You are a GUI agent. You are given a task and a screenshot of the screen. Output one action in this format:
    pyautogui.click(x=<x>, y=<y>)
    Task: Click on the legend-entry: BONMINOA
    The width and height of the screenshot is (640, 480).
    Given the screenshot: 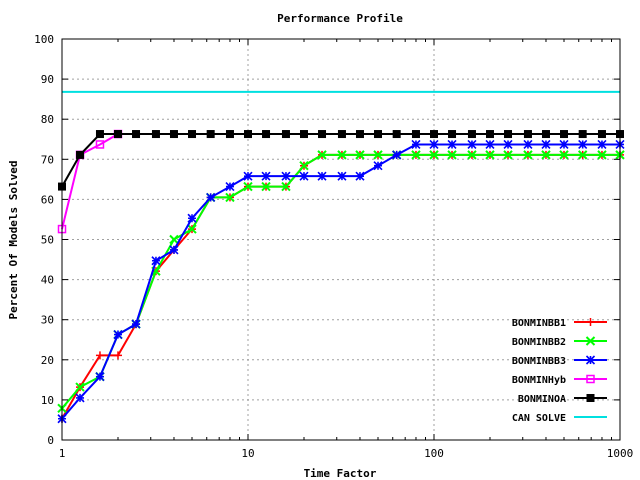 What is the action you would take?
    pyautogui.click(x=562, y=399)
    